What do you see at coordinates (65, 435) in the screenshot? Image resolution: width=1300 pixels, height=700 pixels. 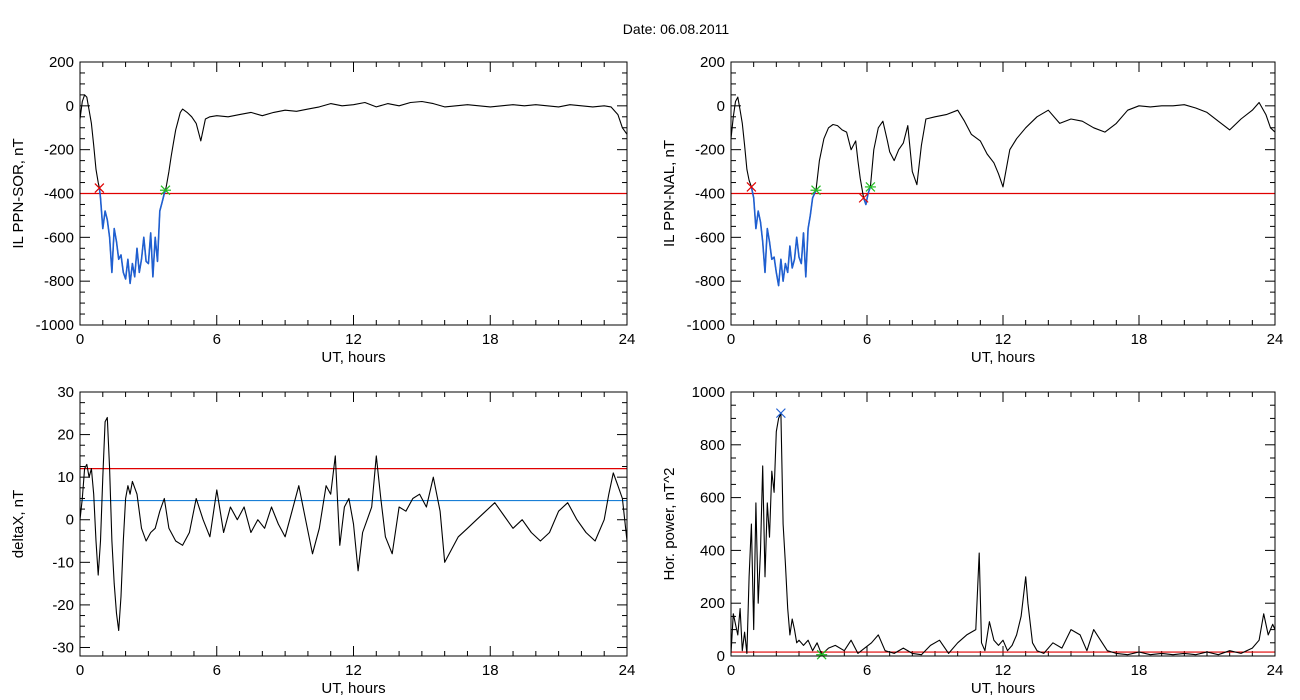 I see `y-tick-label: 20` at bounding box center [65, 435].